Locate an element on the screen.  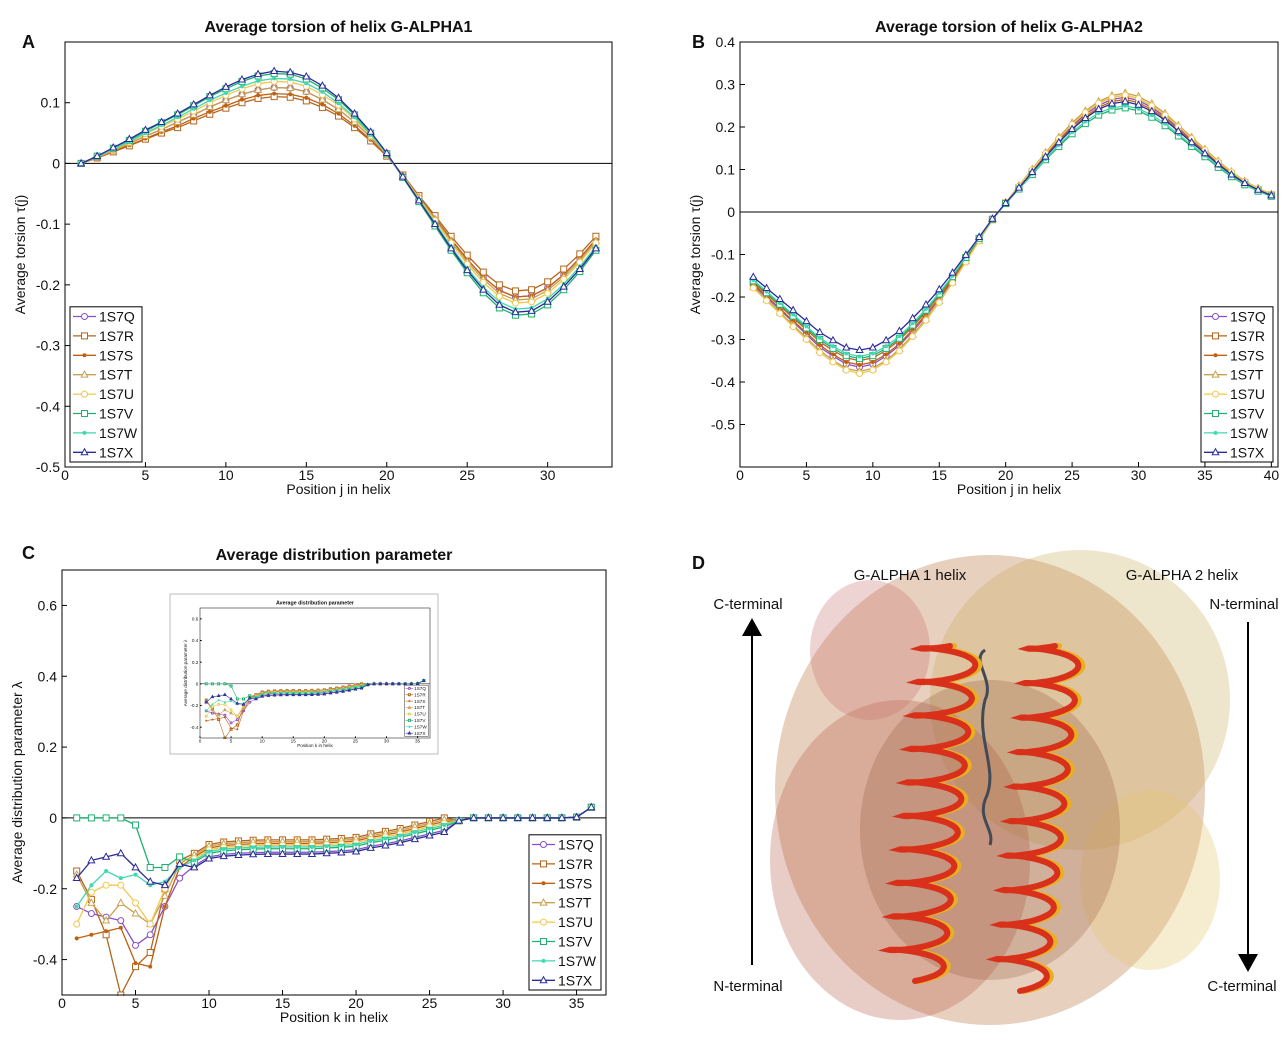
terminal-label: C-terminal is located at coordinates (747, 604).